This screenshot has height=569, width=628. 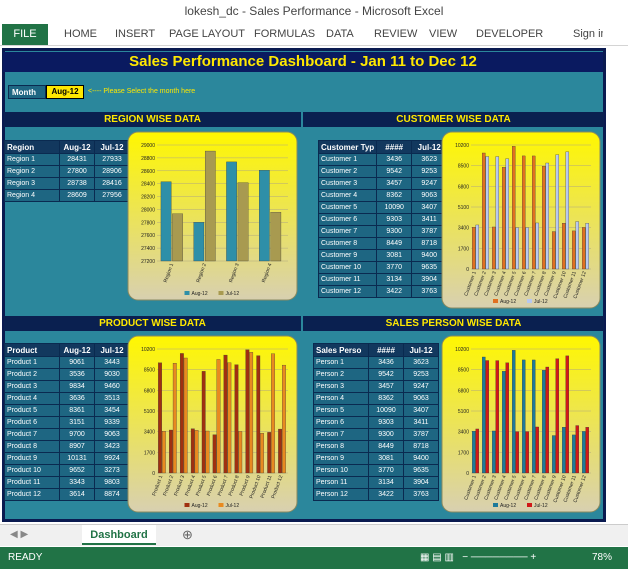 What do you see at coordinates (77, 446) in the screenshot?
I see `table-cell: 8907` at bounding box center [77, 446].